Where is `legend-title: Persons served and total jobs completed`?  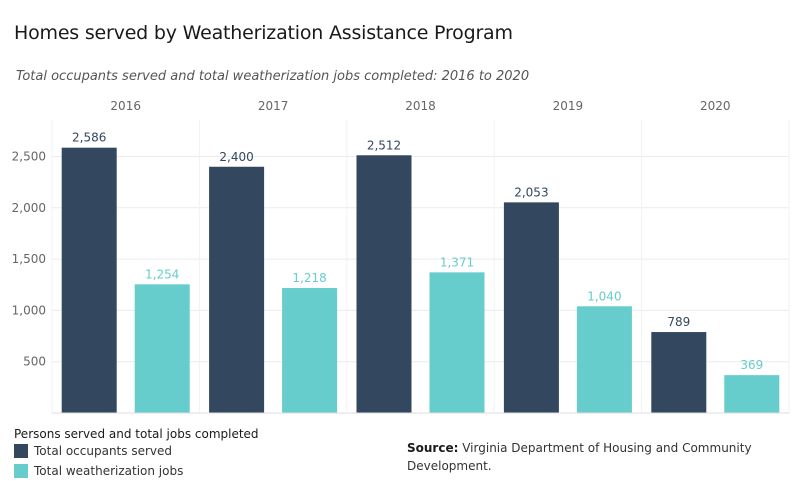
legend-title: Persons served and total jobs completed is located at coordinates (136, 434).